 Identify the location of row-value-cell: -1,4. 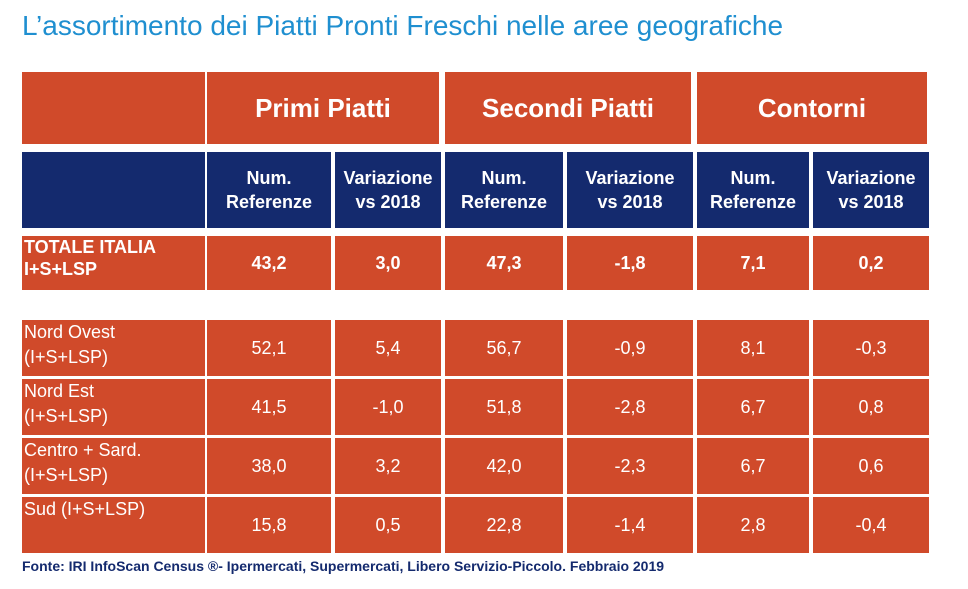
(630, 525).